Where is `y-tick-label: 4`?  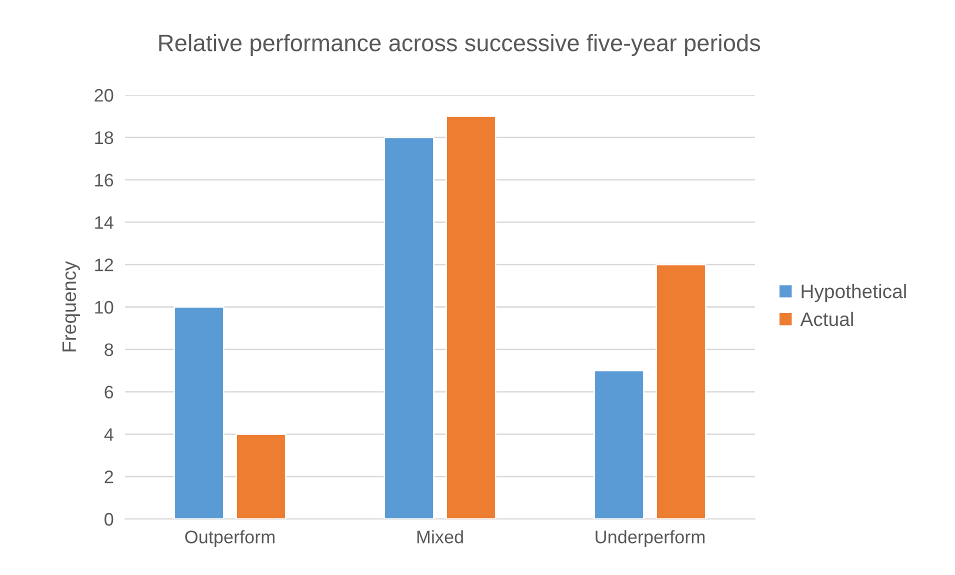 y-tick-label: 4 is located at coordinates (109, 434).